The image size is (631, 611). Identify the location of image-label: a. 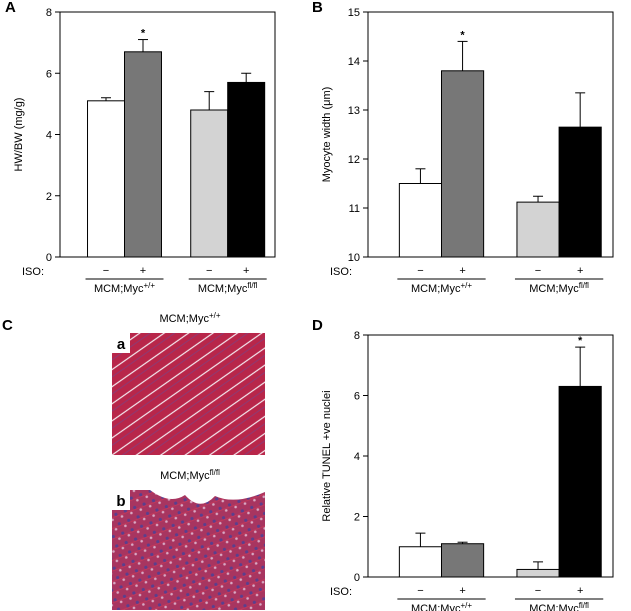
(121, 344).